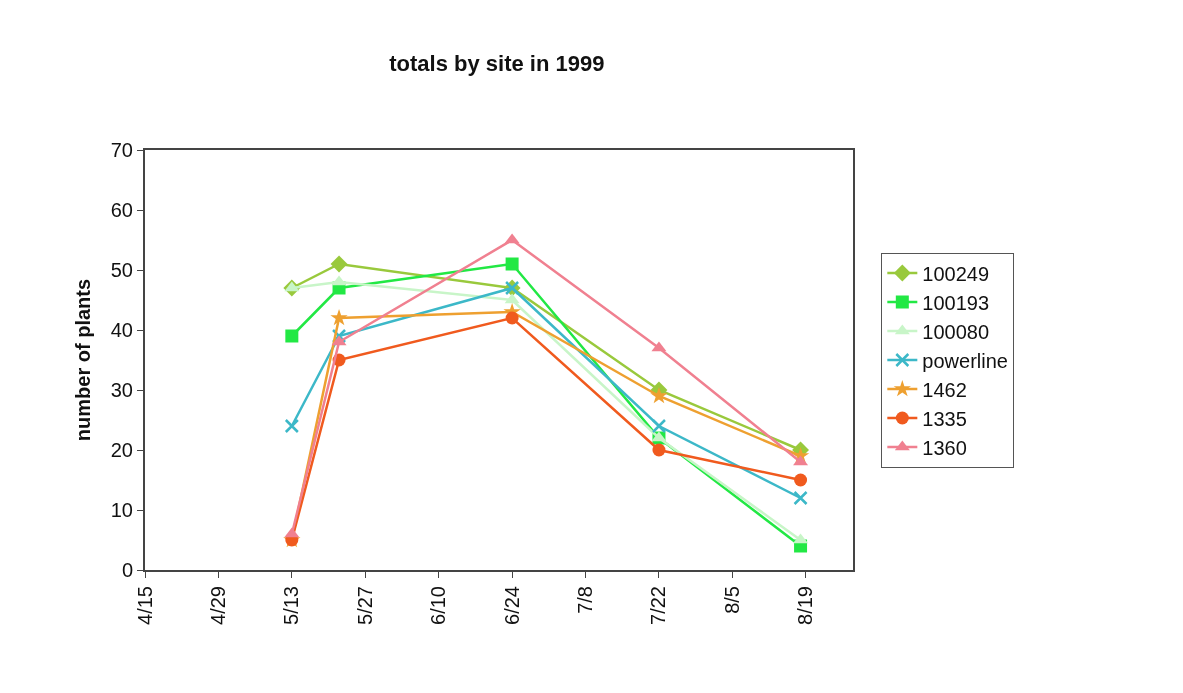 The height and width of the screenshot is (693, 1183). I want to click on x-tick-label: 4/15, so click(144, 605).